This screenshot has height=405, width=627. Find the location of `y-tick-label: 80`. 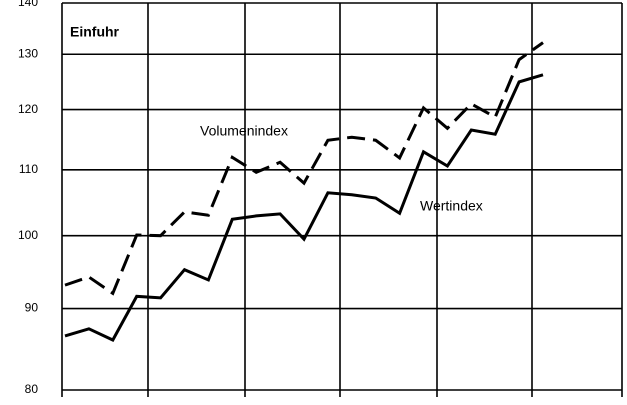

y-tick-label: 80 is located at coordinates (32, 389).